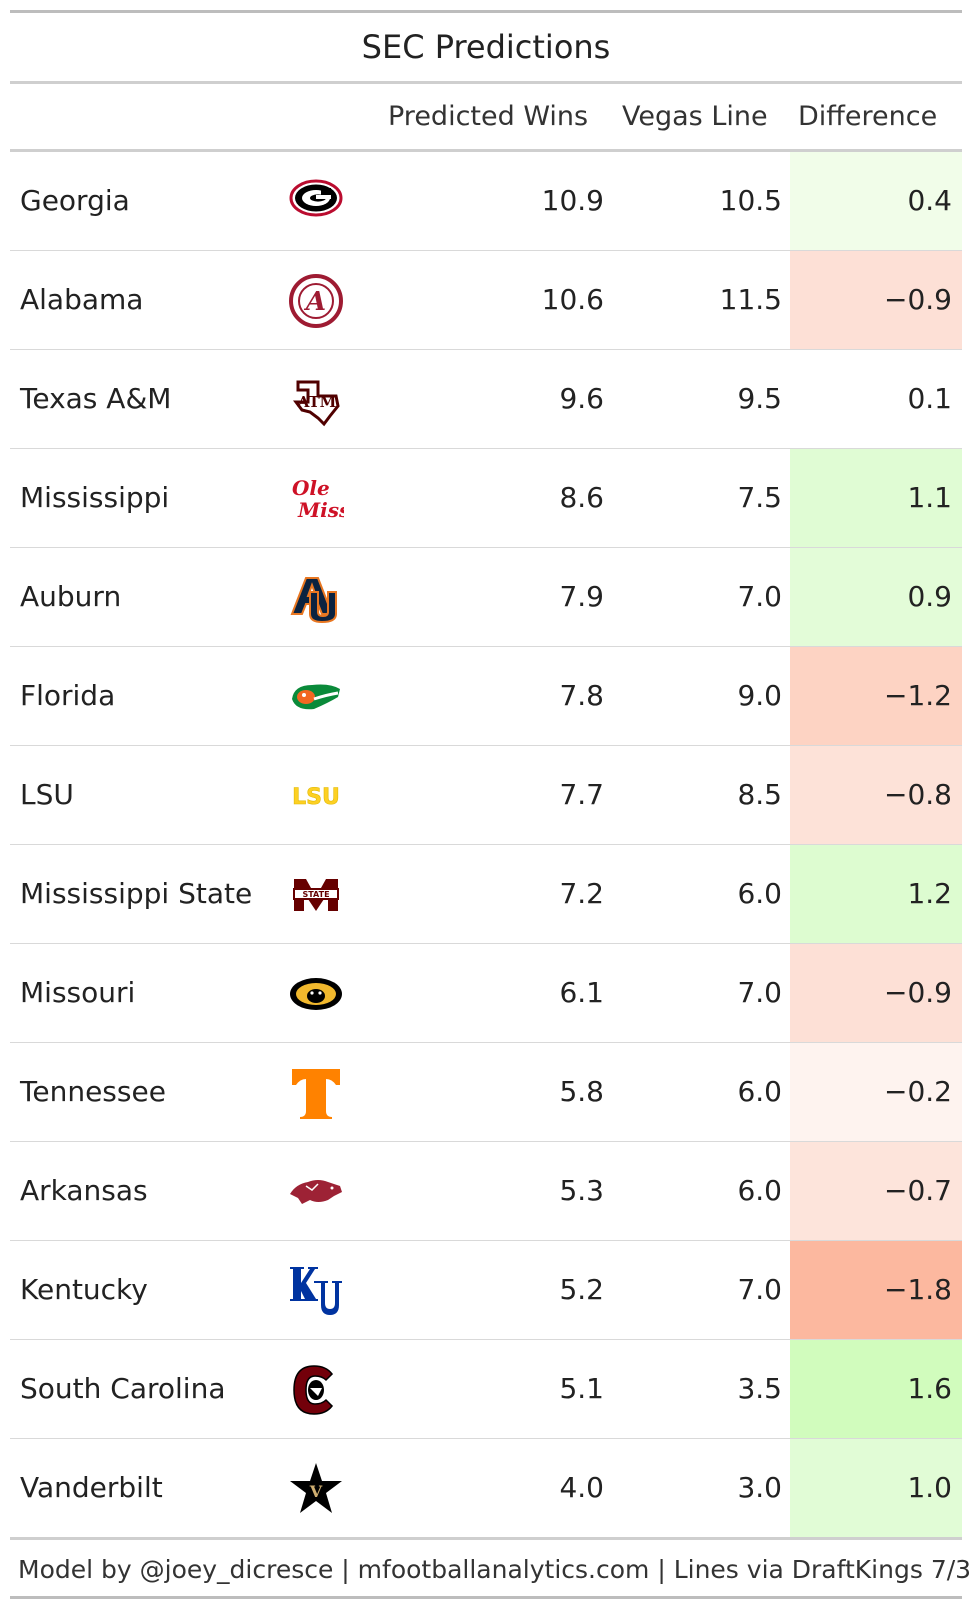 This screenshot has width=971, height=1600. What do you see at coordinates (316, 697) in the screenshot?
I see `florida-logo-icon` at bounding box center [316, 697].